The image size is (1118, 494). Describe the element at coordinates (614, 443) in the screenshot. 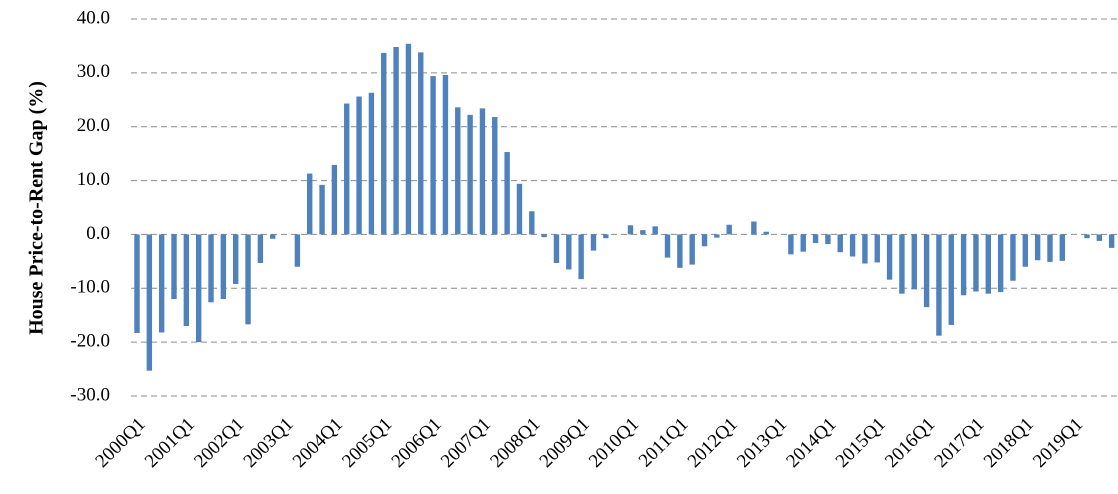

I see `x-tick-label: 2010Q1` at that location.